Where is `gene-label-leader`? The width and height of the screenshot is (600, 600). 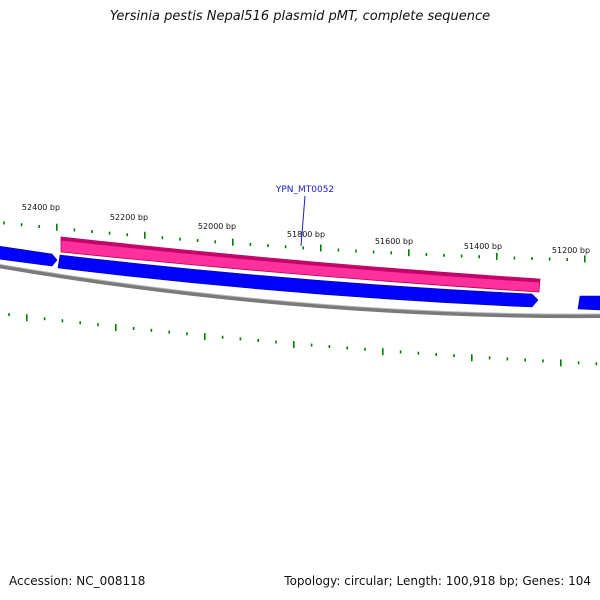 gene-label-leader is located at coordinates (303, 221).